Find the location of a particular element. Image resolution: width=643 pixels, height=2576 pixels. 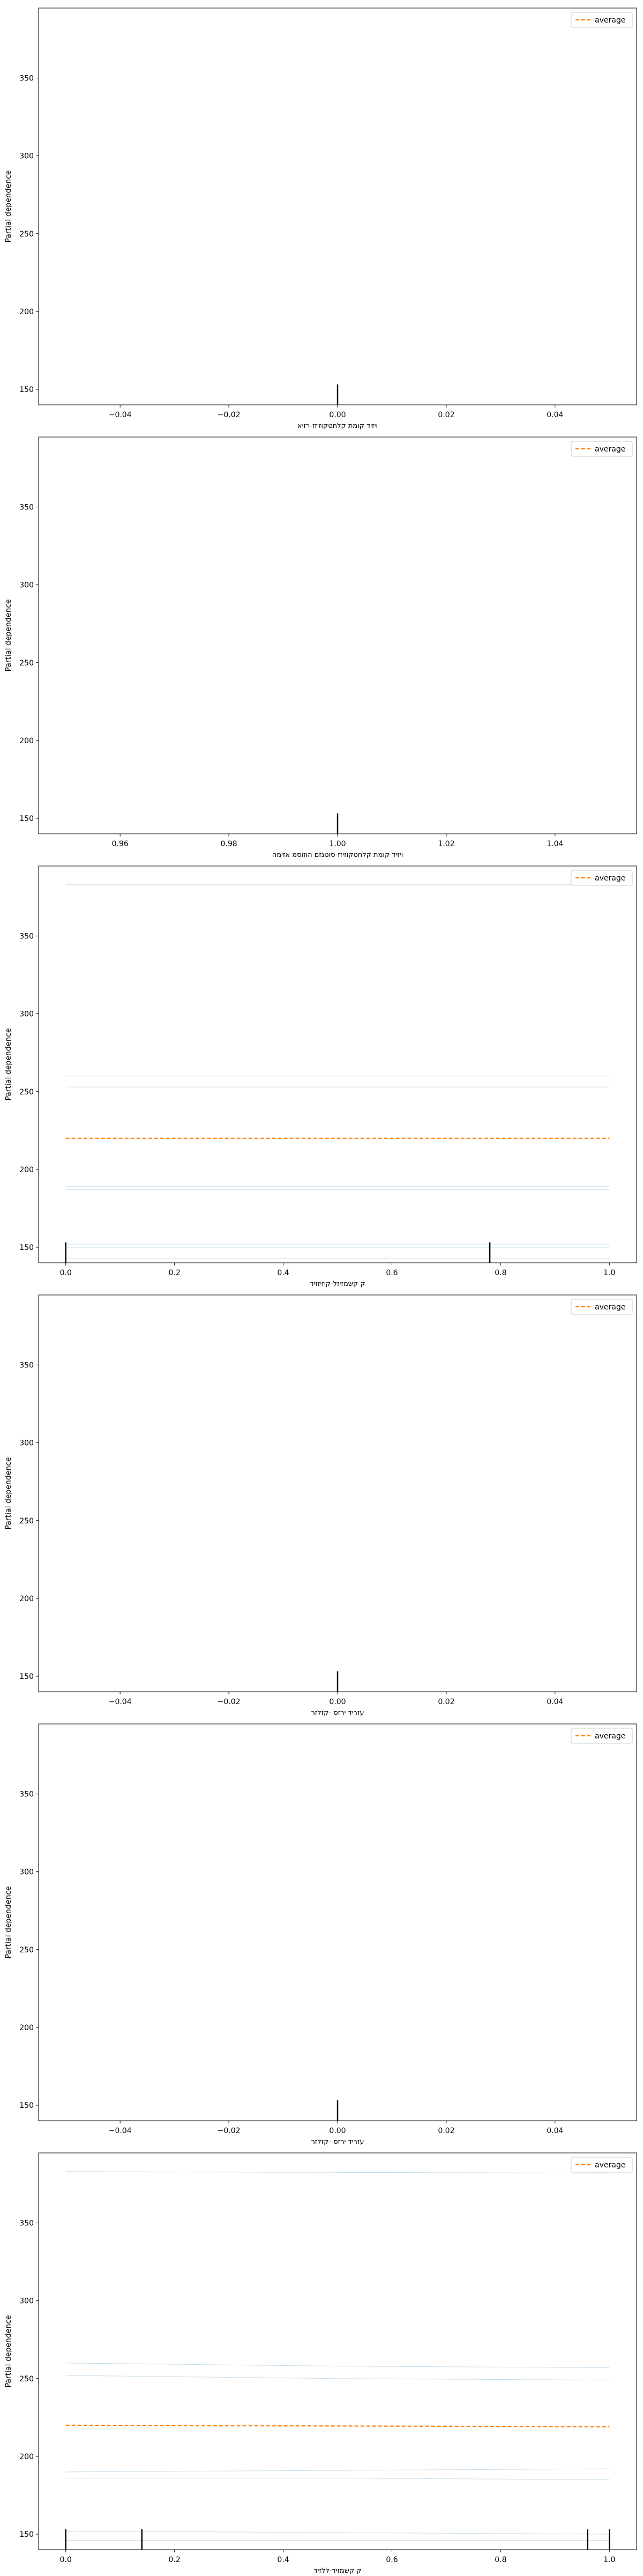

x-tick-label: 1.04 is located at coordinates (555, 844).